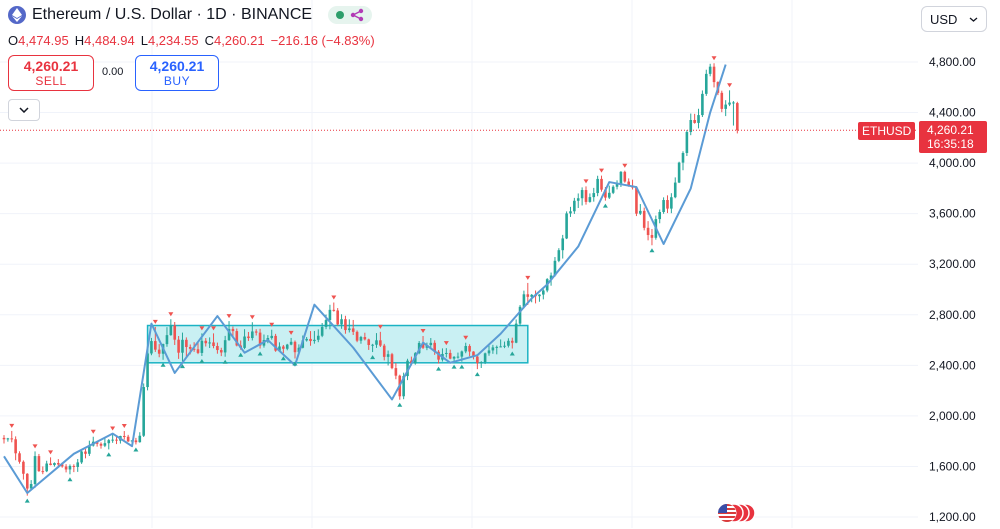  I want to click on indicator-pill, so click(350, 15).